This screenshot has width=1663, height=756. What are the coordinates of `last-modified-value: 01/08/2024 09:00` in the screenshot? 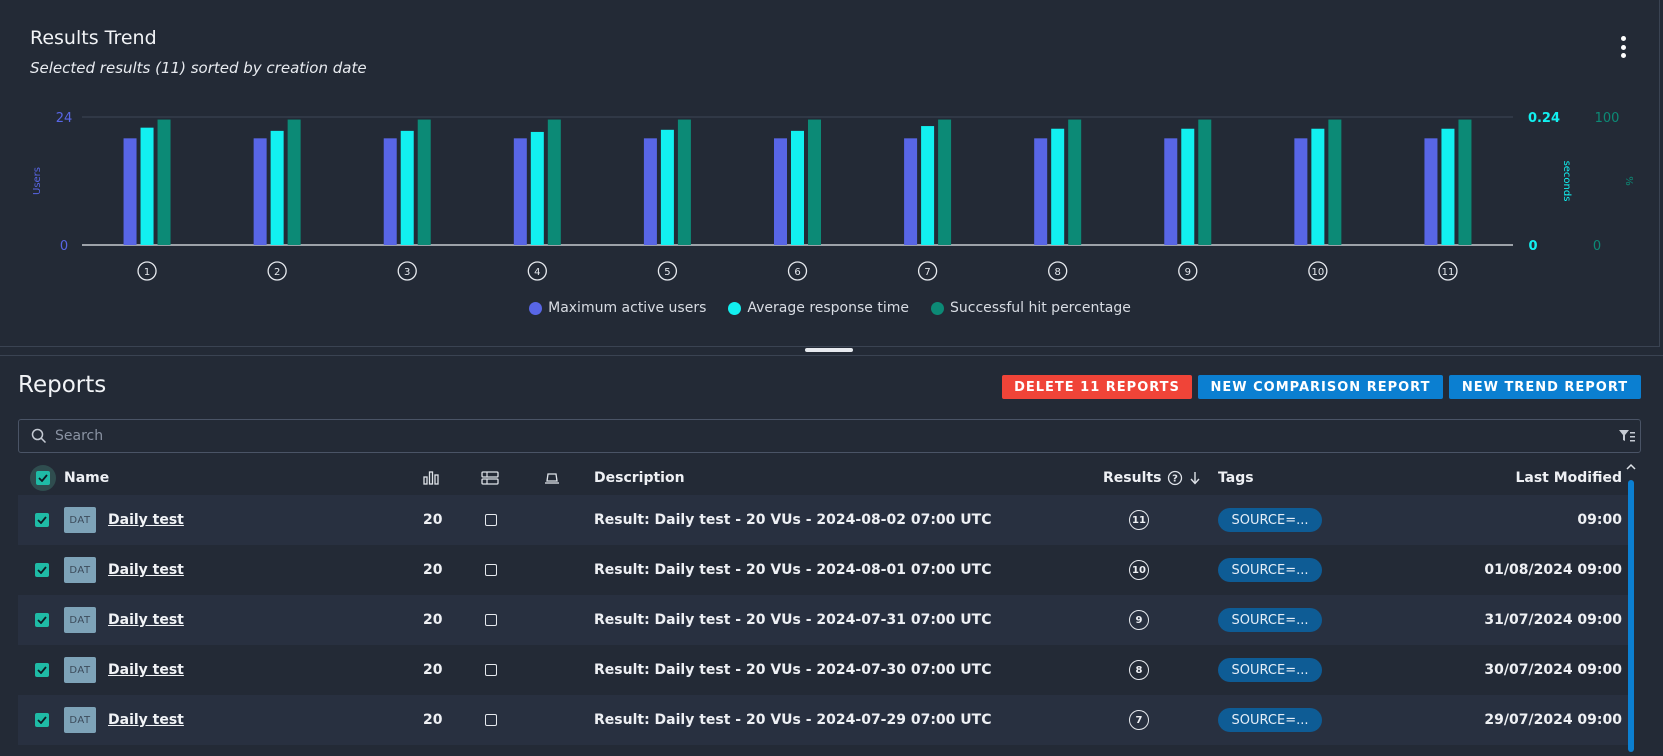 It's located at (1553, 570).